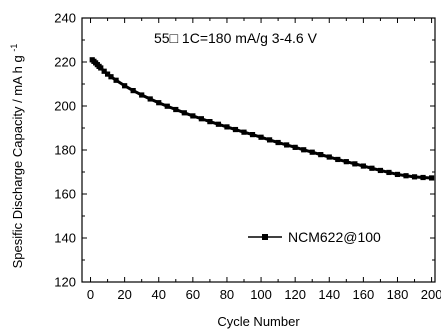 Image resolution: width=441 pixels, height=332 pixels. Describe the element at coordinates (258, 321) in the screenshot. I see `x-axis-title: Cycle Number` at that location.